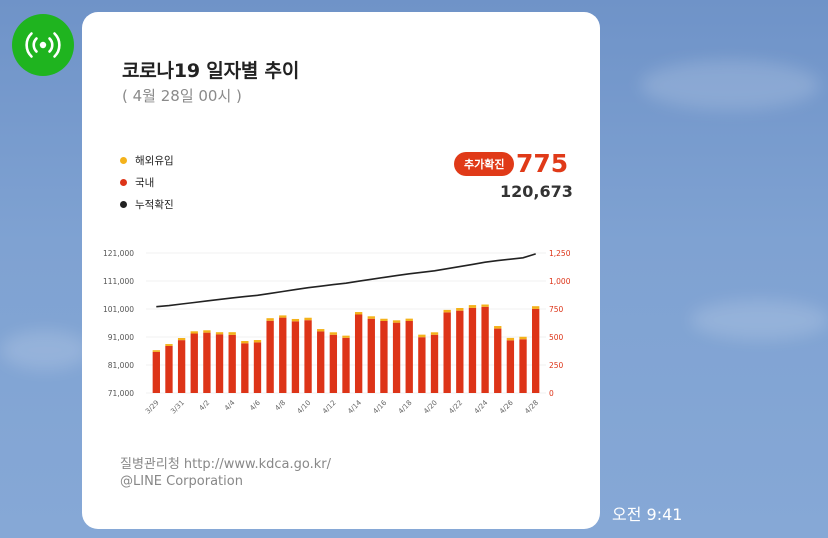 The image size is (828, 538). What do you see at coordinates (484, 164) in the screenshot?
I see `added-cases-badge: 추가확진` at bounding box center [484, 164].